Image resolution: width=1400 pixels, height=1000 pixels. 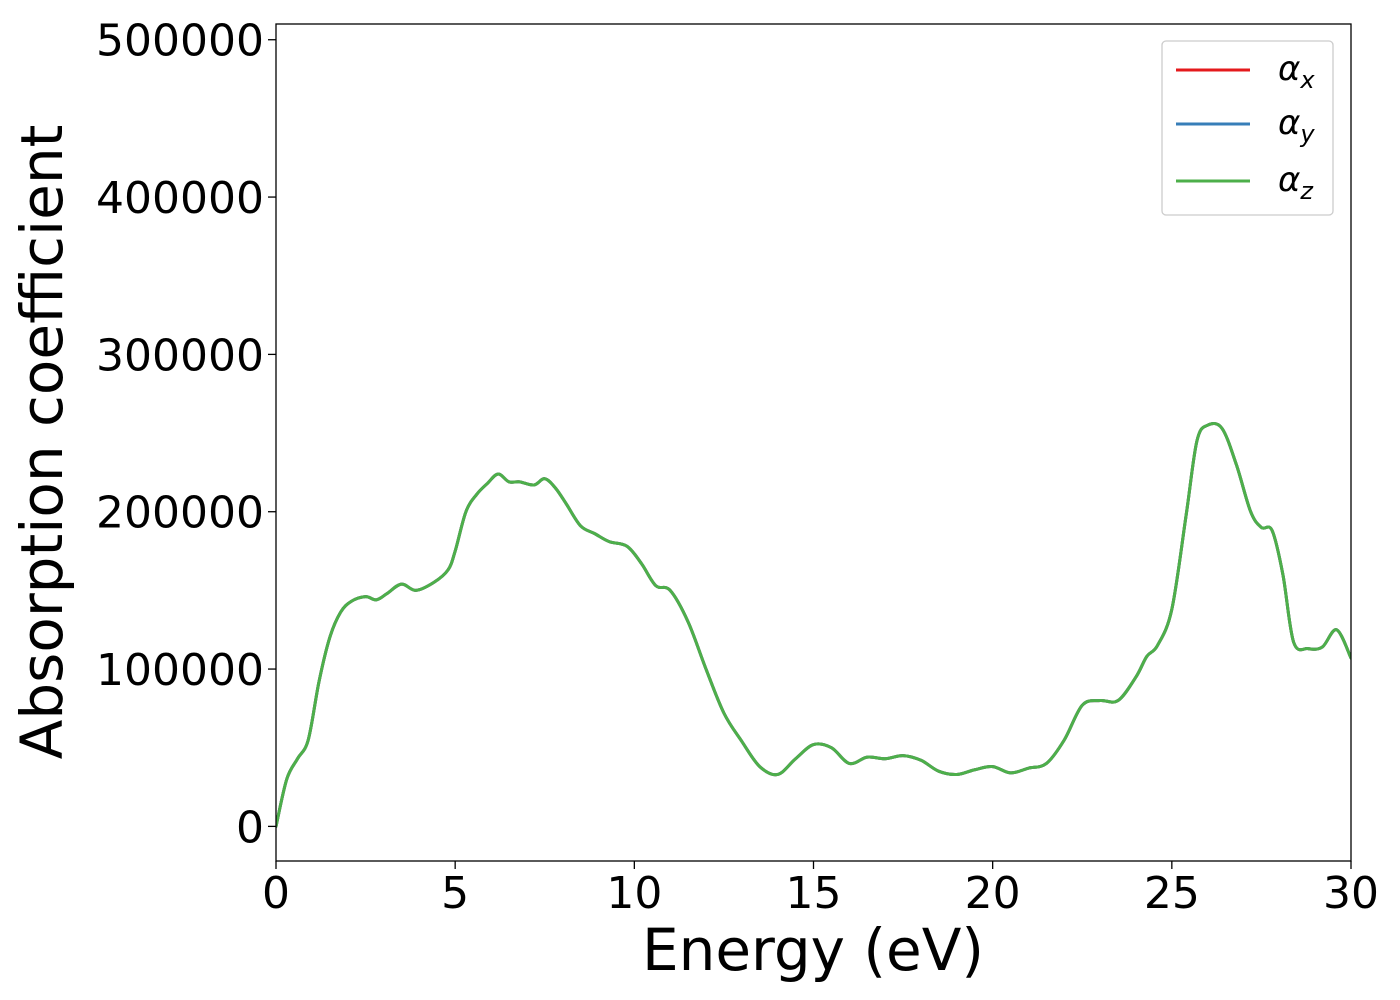 I want to click on x-tick-label: 15, so click(x=814, y=893).